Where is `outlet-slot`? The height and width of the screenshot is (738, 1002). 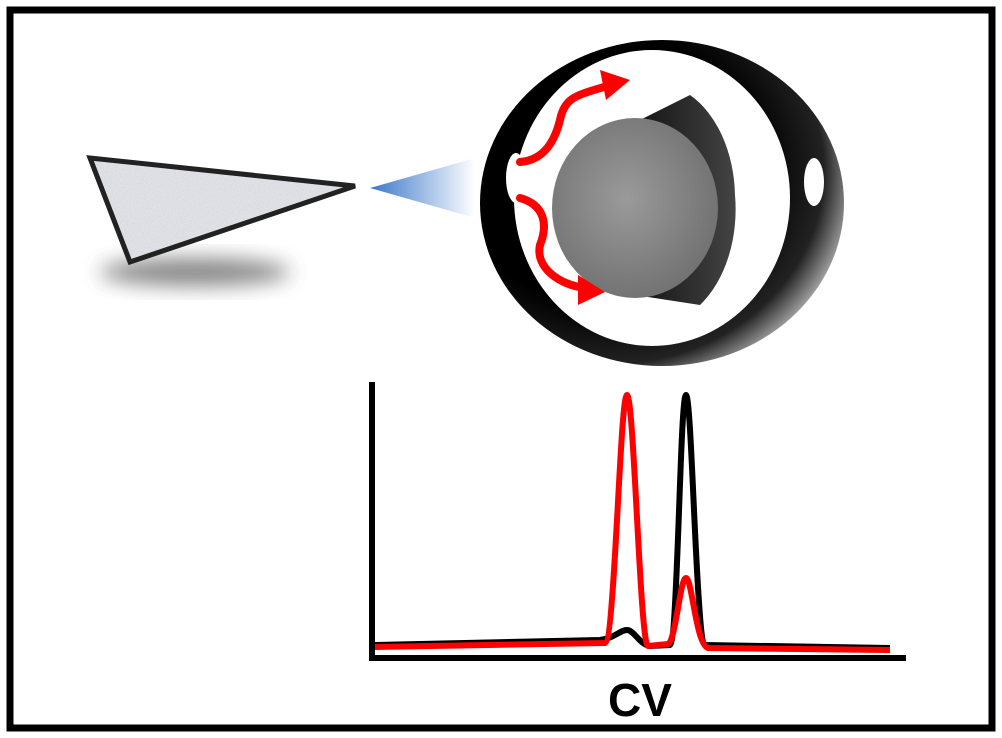
outlet-slot is located at coordinates (814, 182).